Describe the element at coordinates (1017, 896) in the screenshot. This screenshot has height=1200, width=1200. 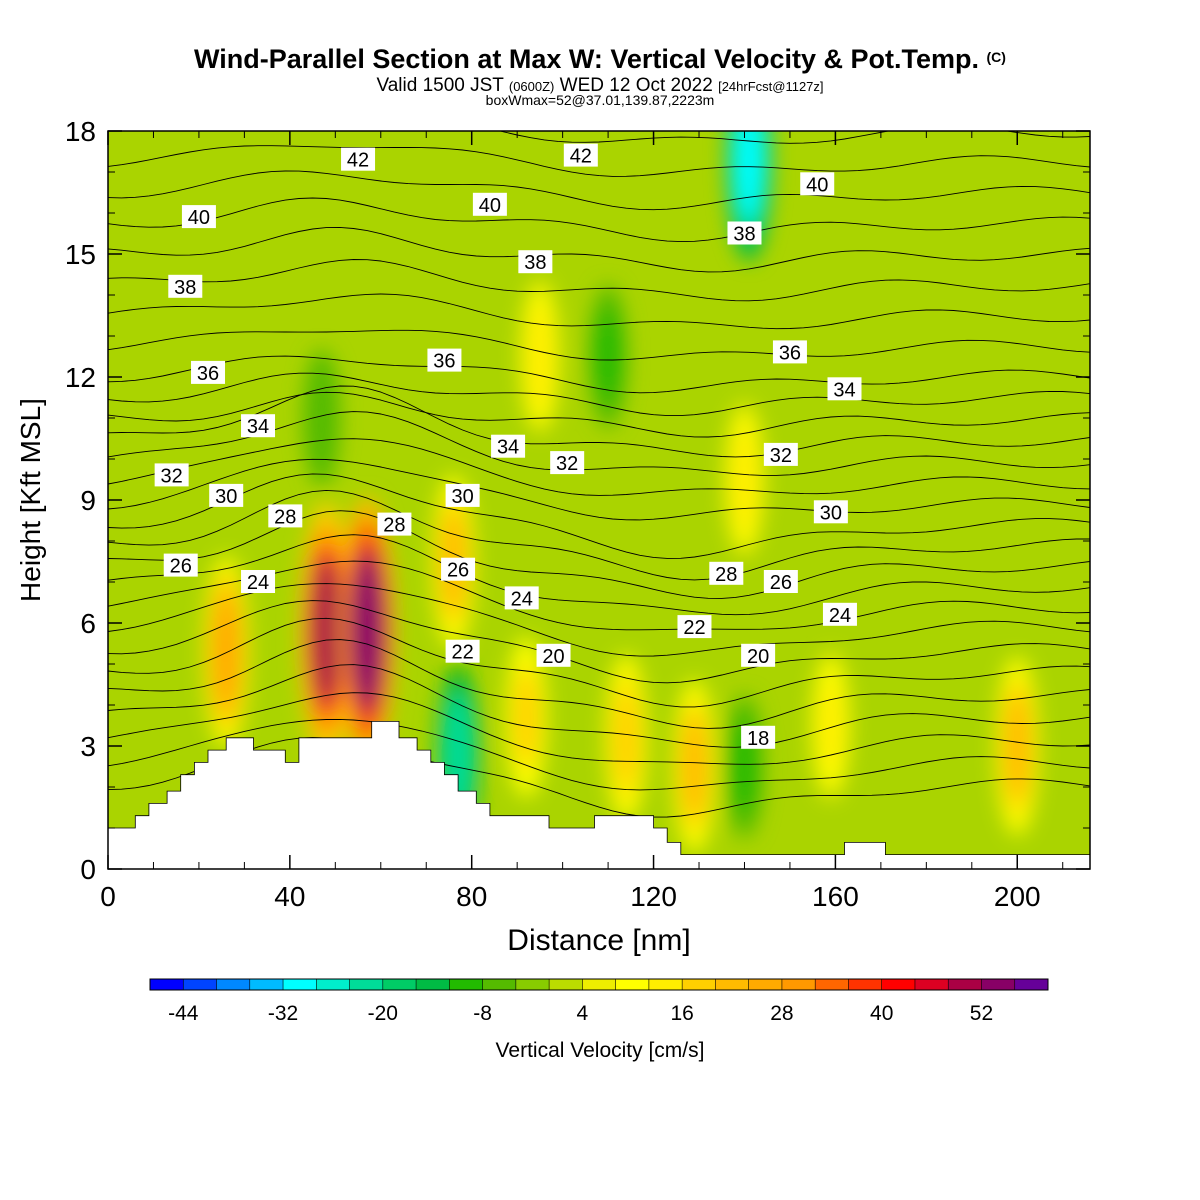
I see `x-tick-label: 200` at that location.